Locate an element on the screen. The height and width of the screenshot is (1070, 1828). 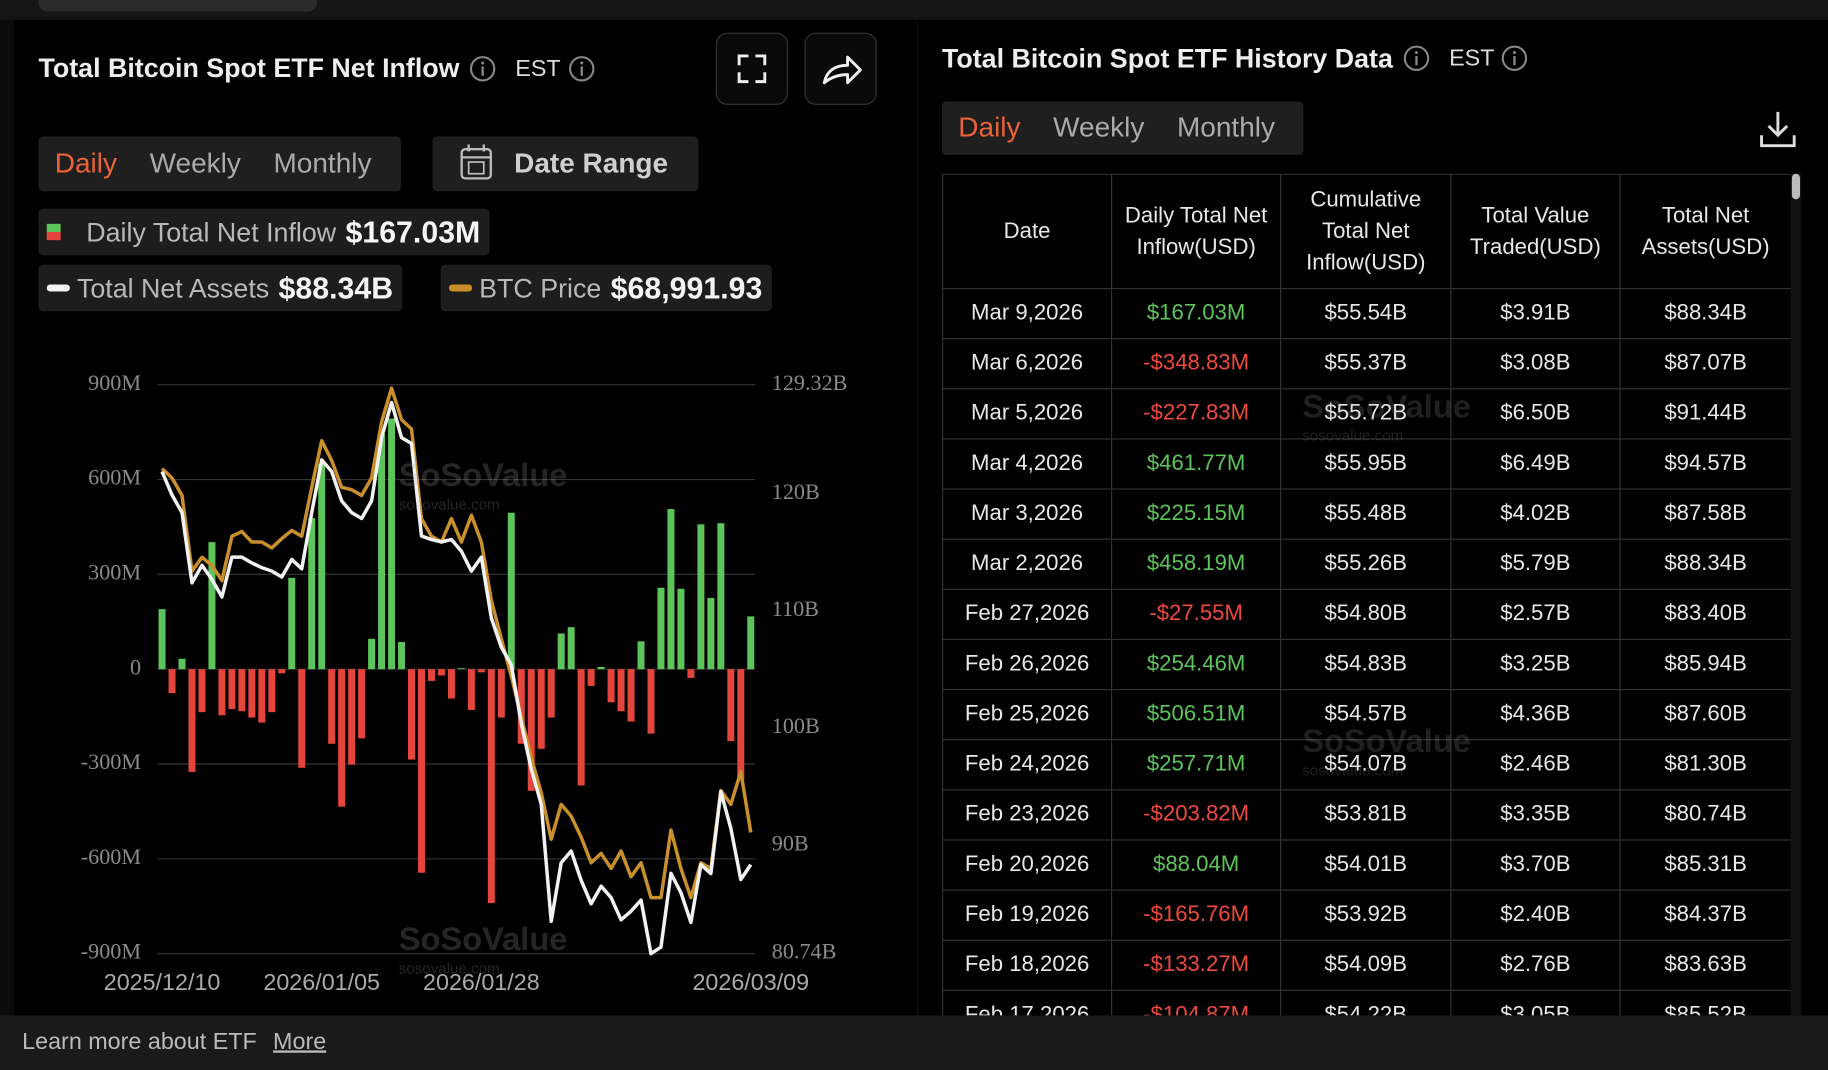
column-header: Total Net Assets(USD) is located at coordinates (1705, 231).